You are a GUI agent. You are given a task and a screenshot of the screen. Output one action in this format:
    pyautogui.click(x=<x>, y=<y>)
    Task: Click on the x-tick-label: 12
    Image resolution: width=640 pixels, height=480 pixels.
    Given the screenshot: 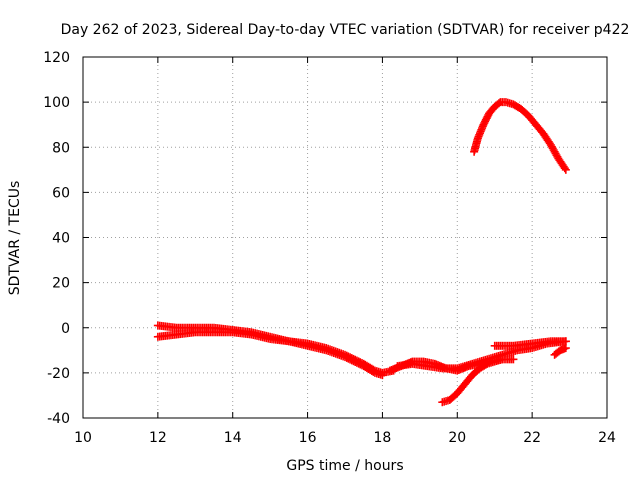 What is the action you would take?
    pyautogui.click(x=158, y=438)
    